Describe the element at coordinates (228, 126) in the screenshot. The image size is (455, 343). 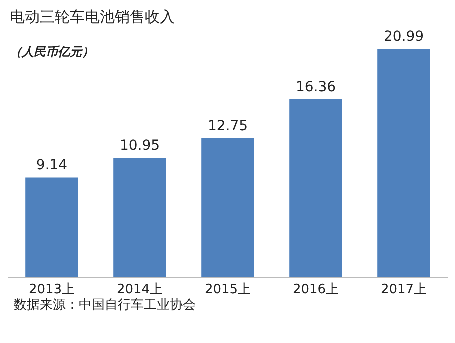
I see `data-label: 12.75` at that location.